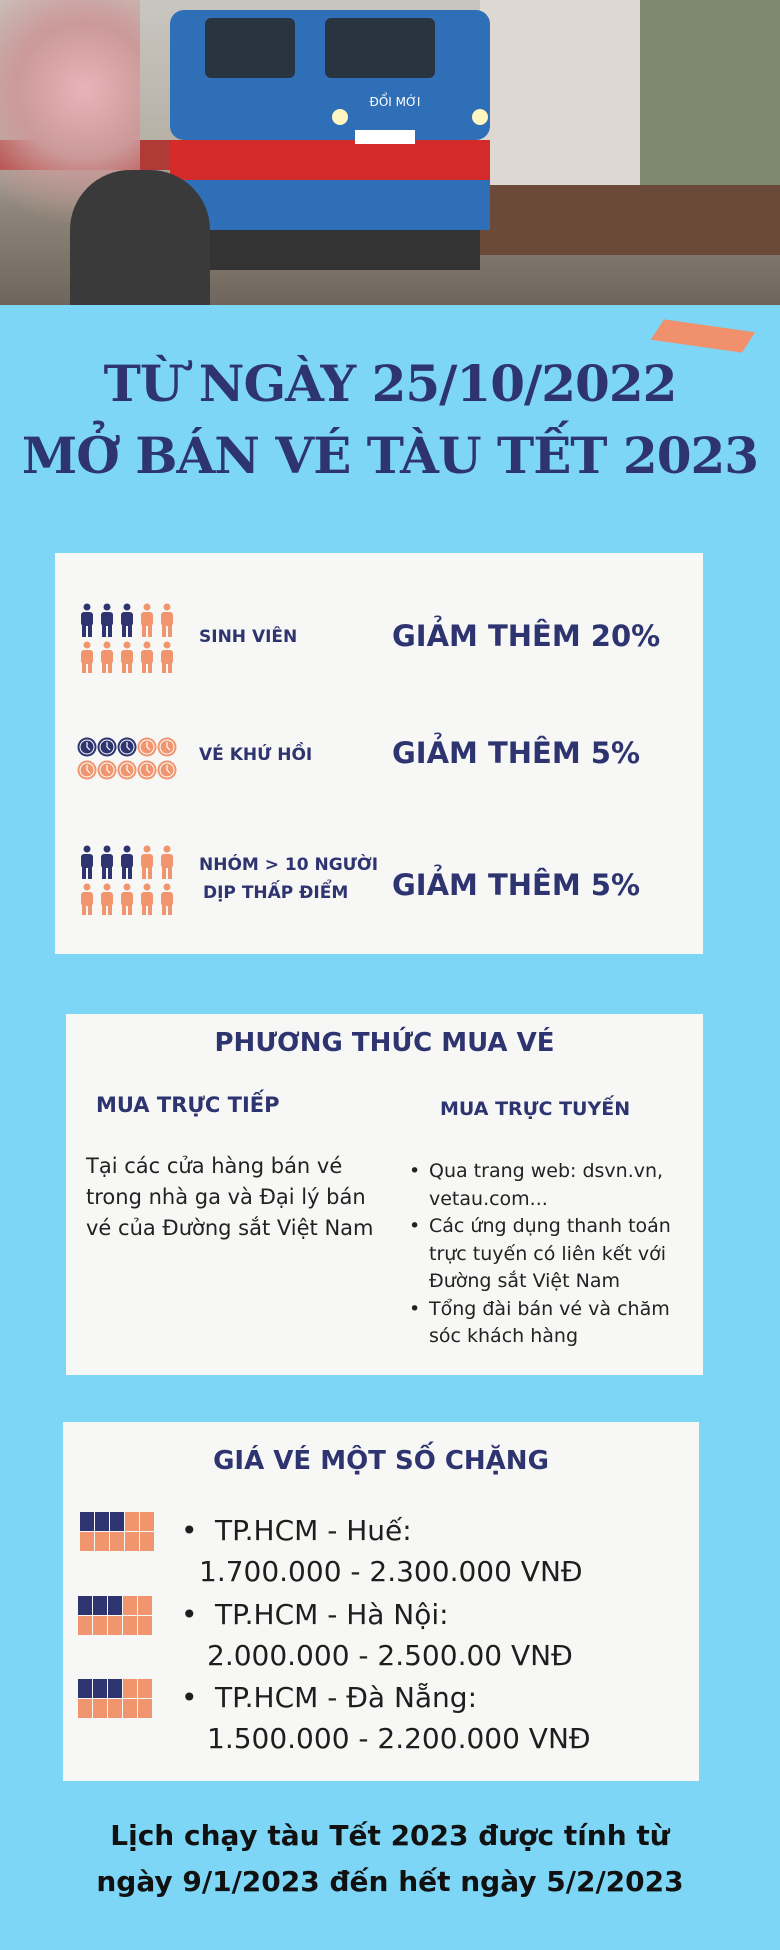 The image size is (780, 1950). I want to click on tree, so click(710, 110).